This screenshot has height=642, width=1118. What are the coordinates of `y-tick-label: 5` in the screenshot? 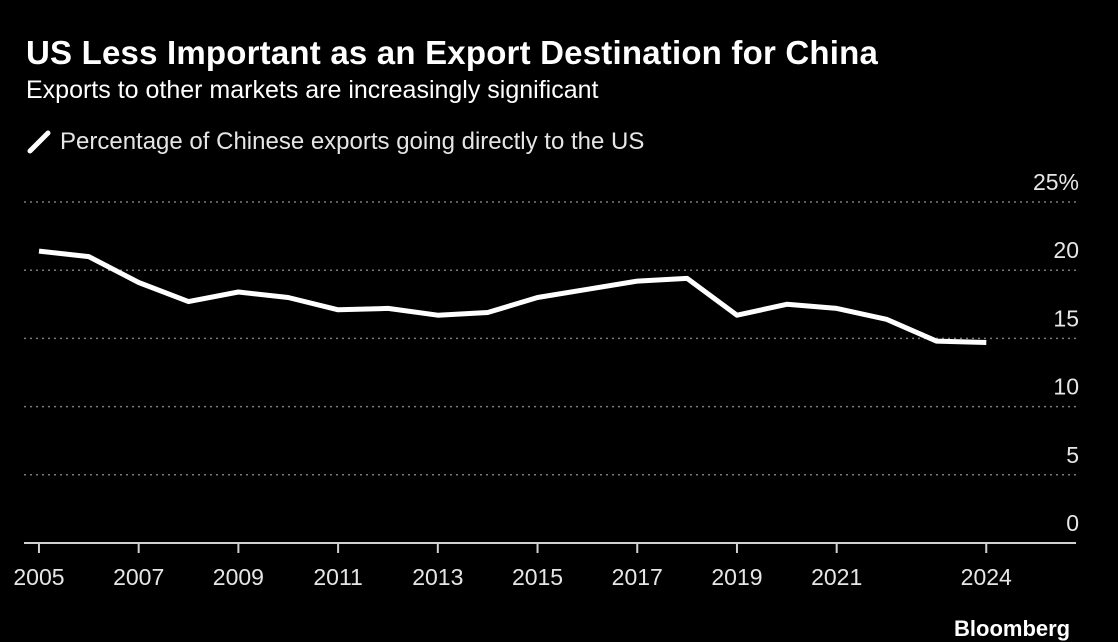 It's located at (1072, 455).